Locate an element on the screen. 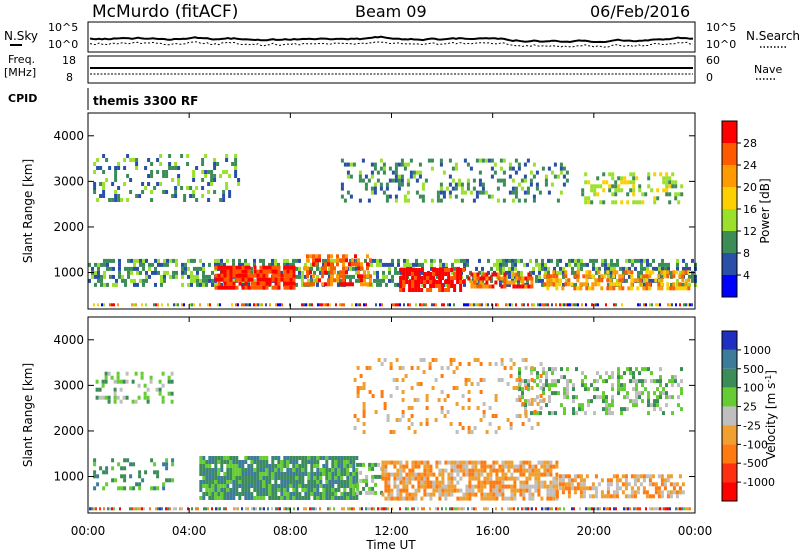  colorbar-tick-label: -500 is located at coordinates (755, 463).